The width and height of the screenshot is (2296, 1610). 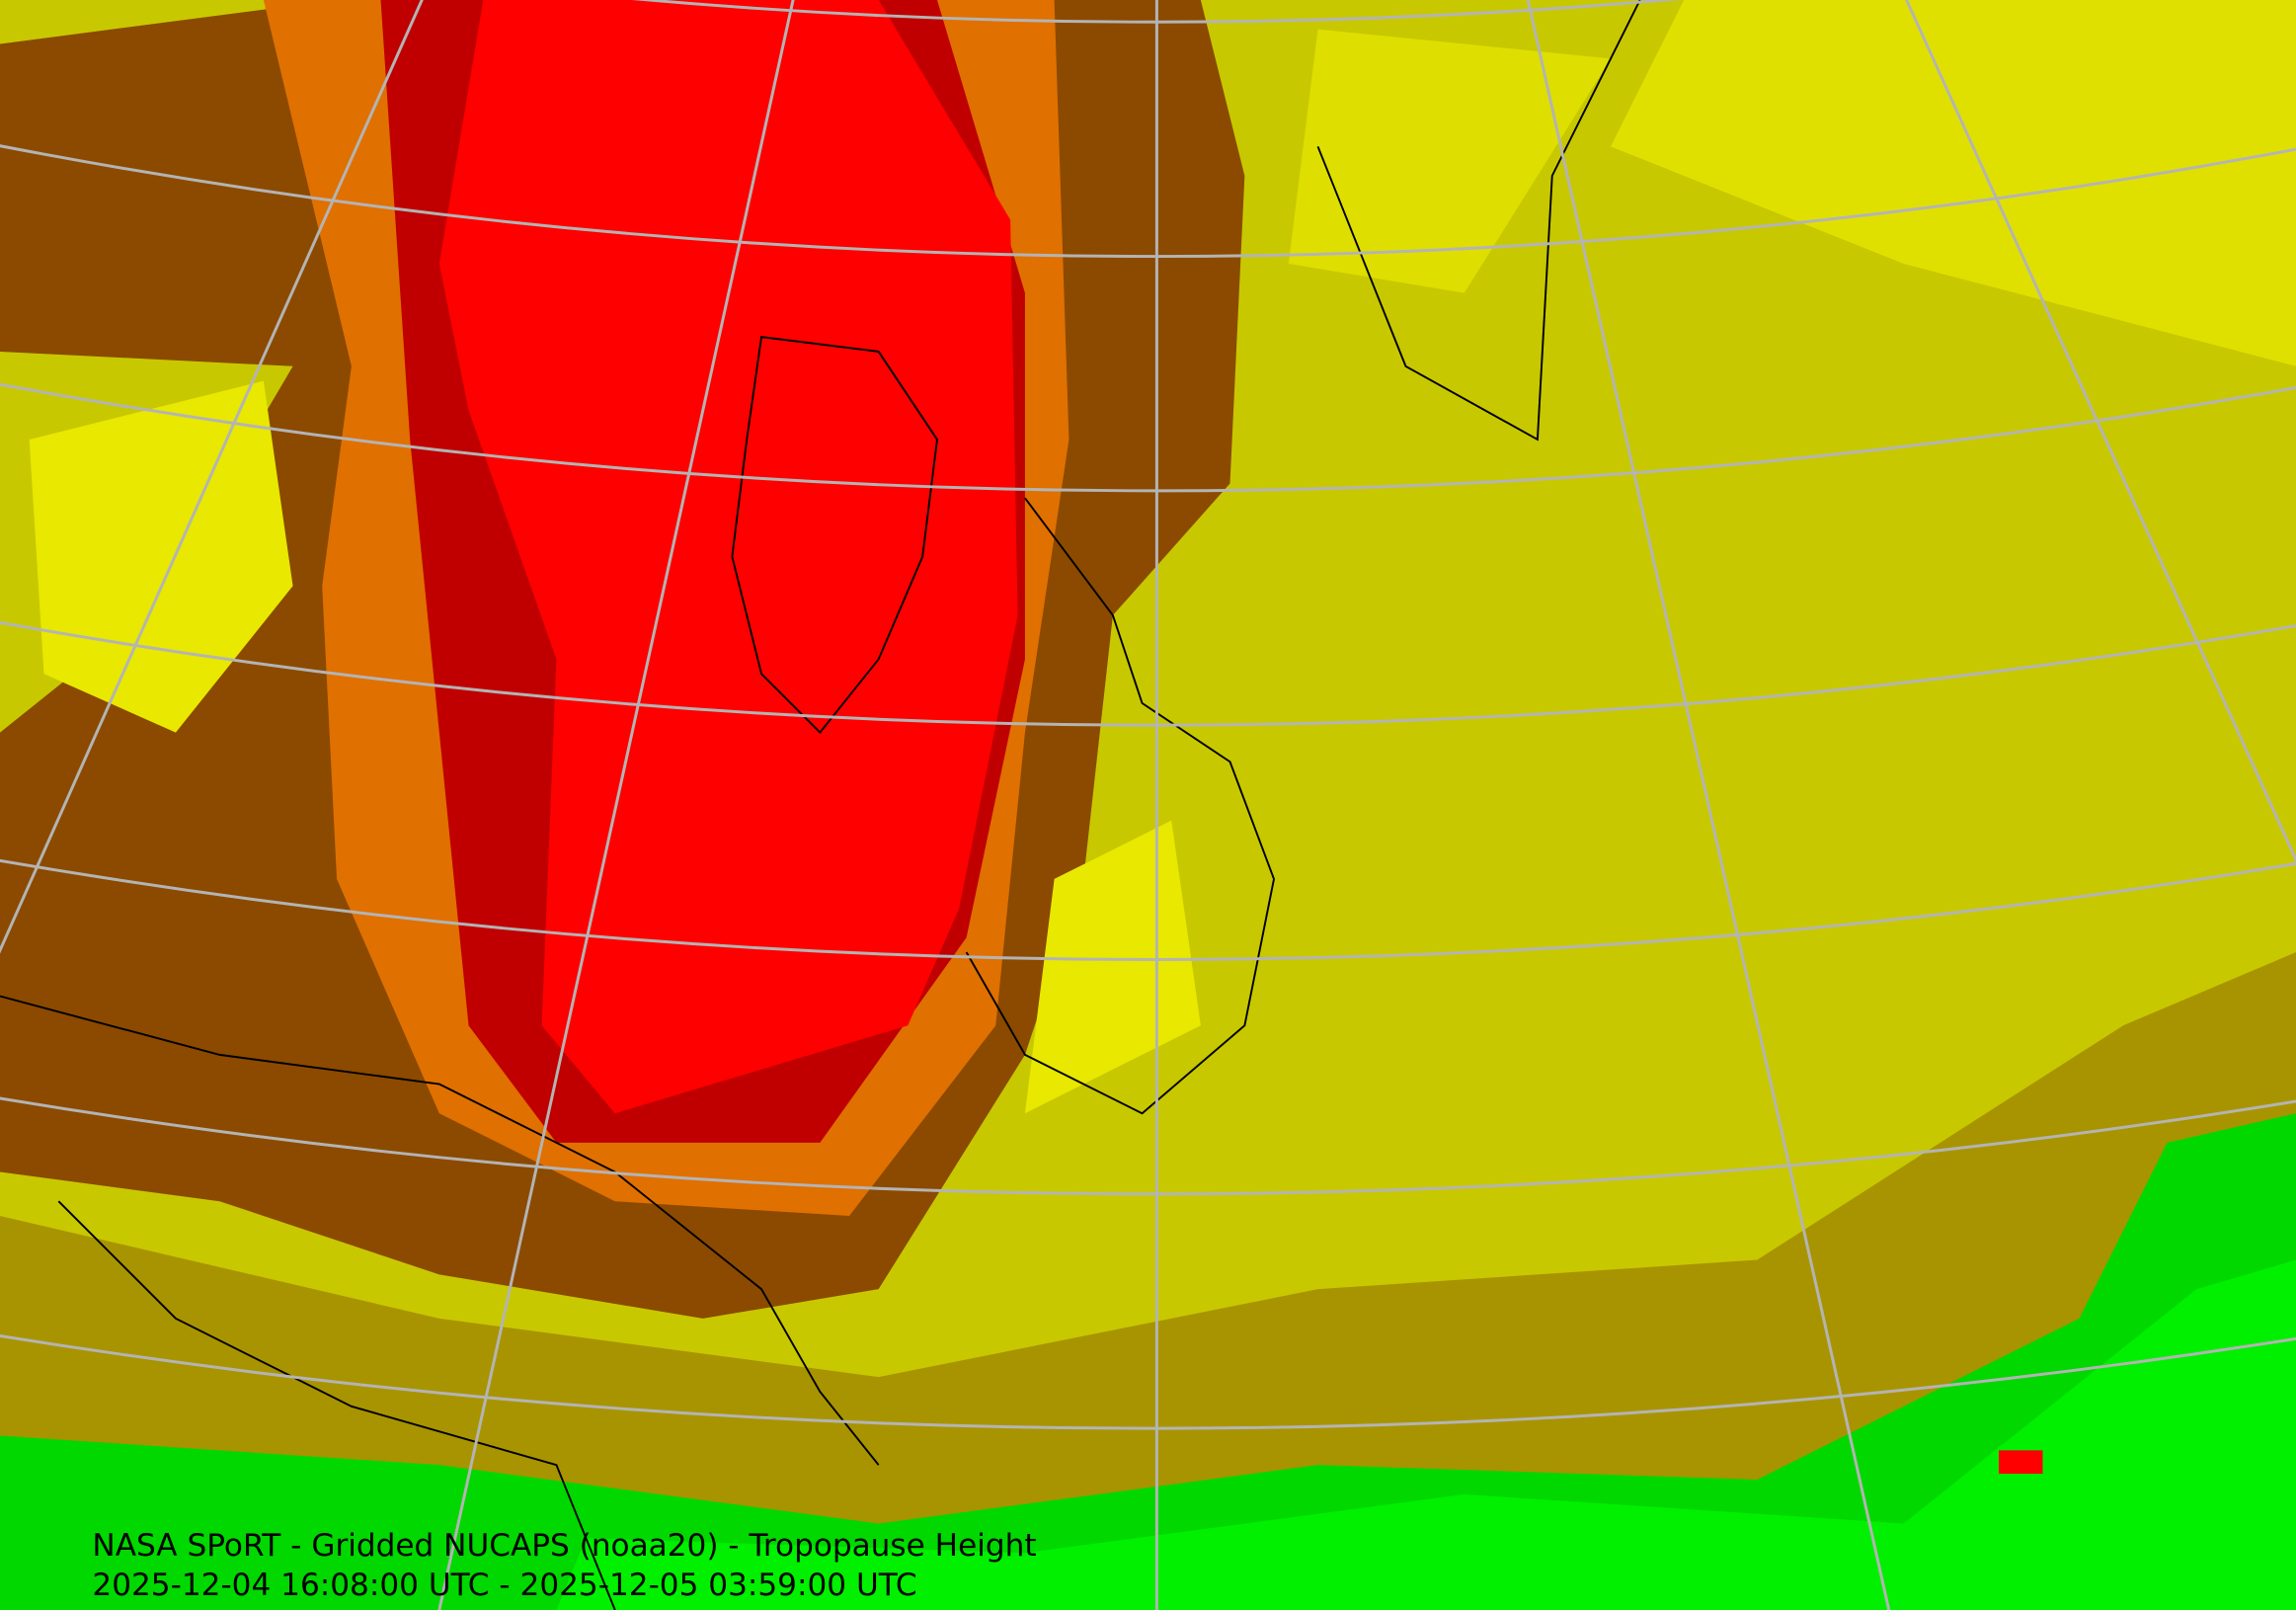 What do you see at coordinates (161, 556) in the screenshot?
I see `field-yellow-w` at bounding box center [161, 556].